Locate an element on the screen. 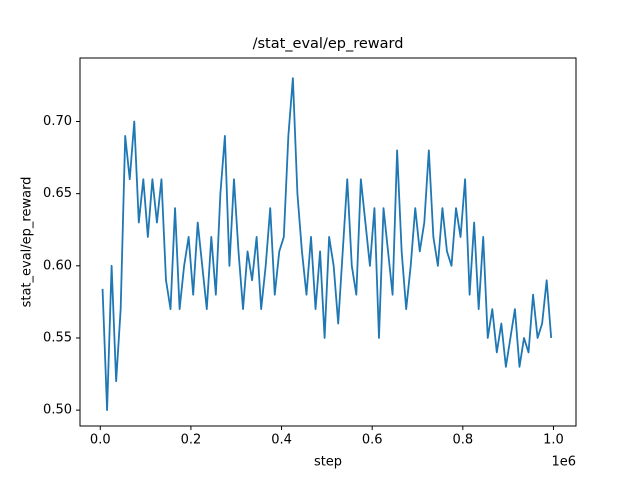 The image size is (640, 484). y-tick-label: 0.70 is located at coordinates (57, 121).